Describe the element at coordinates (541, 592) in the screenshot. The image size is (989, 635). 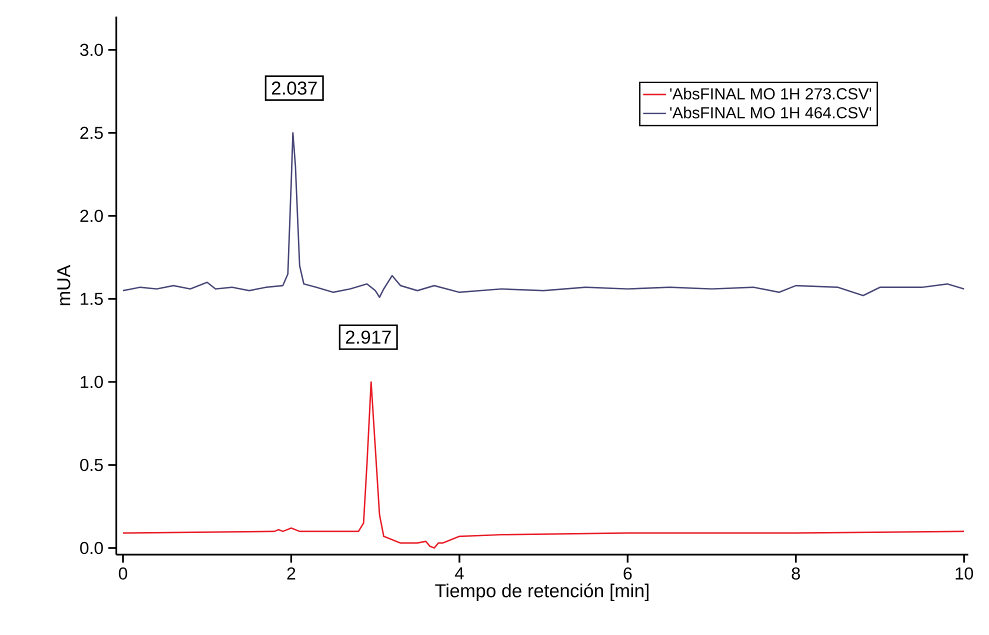
I see `x-axis-title: Tiempo de retención [min]` at that location.